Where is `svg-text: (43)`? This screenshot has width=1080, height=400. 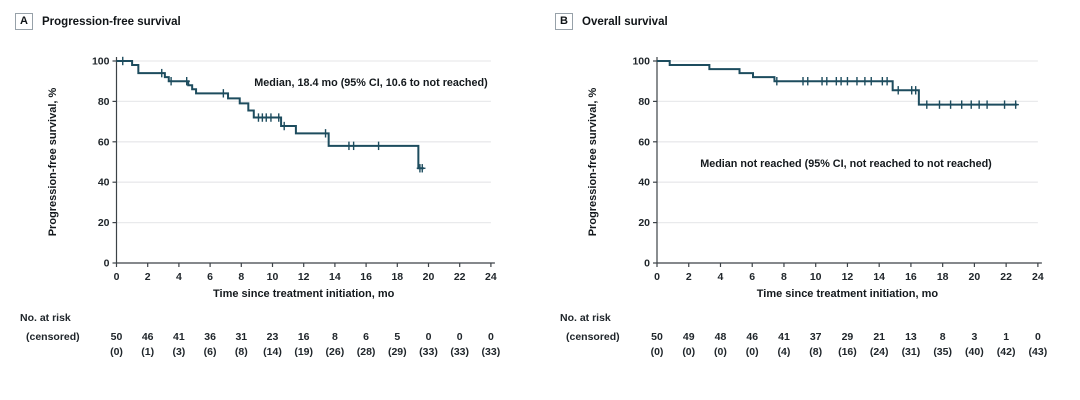
svg-text: (43) is located at coordinates (1038, 352).